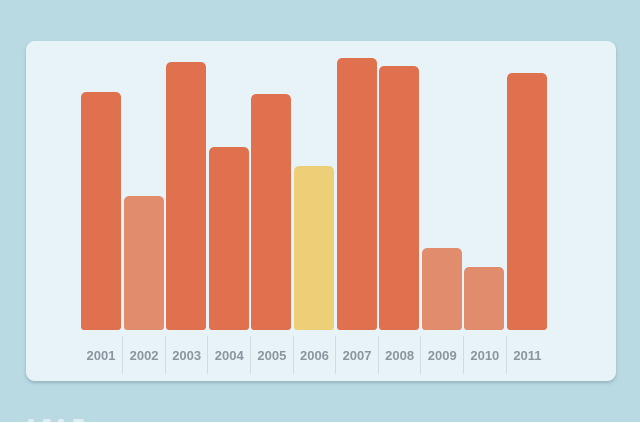 The image size is (640, 423). I want to click on x-axis-label-2011: 2011, so click(527, 355).